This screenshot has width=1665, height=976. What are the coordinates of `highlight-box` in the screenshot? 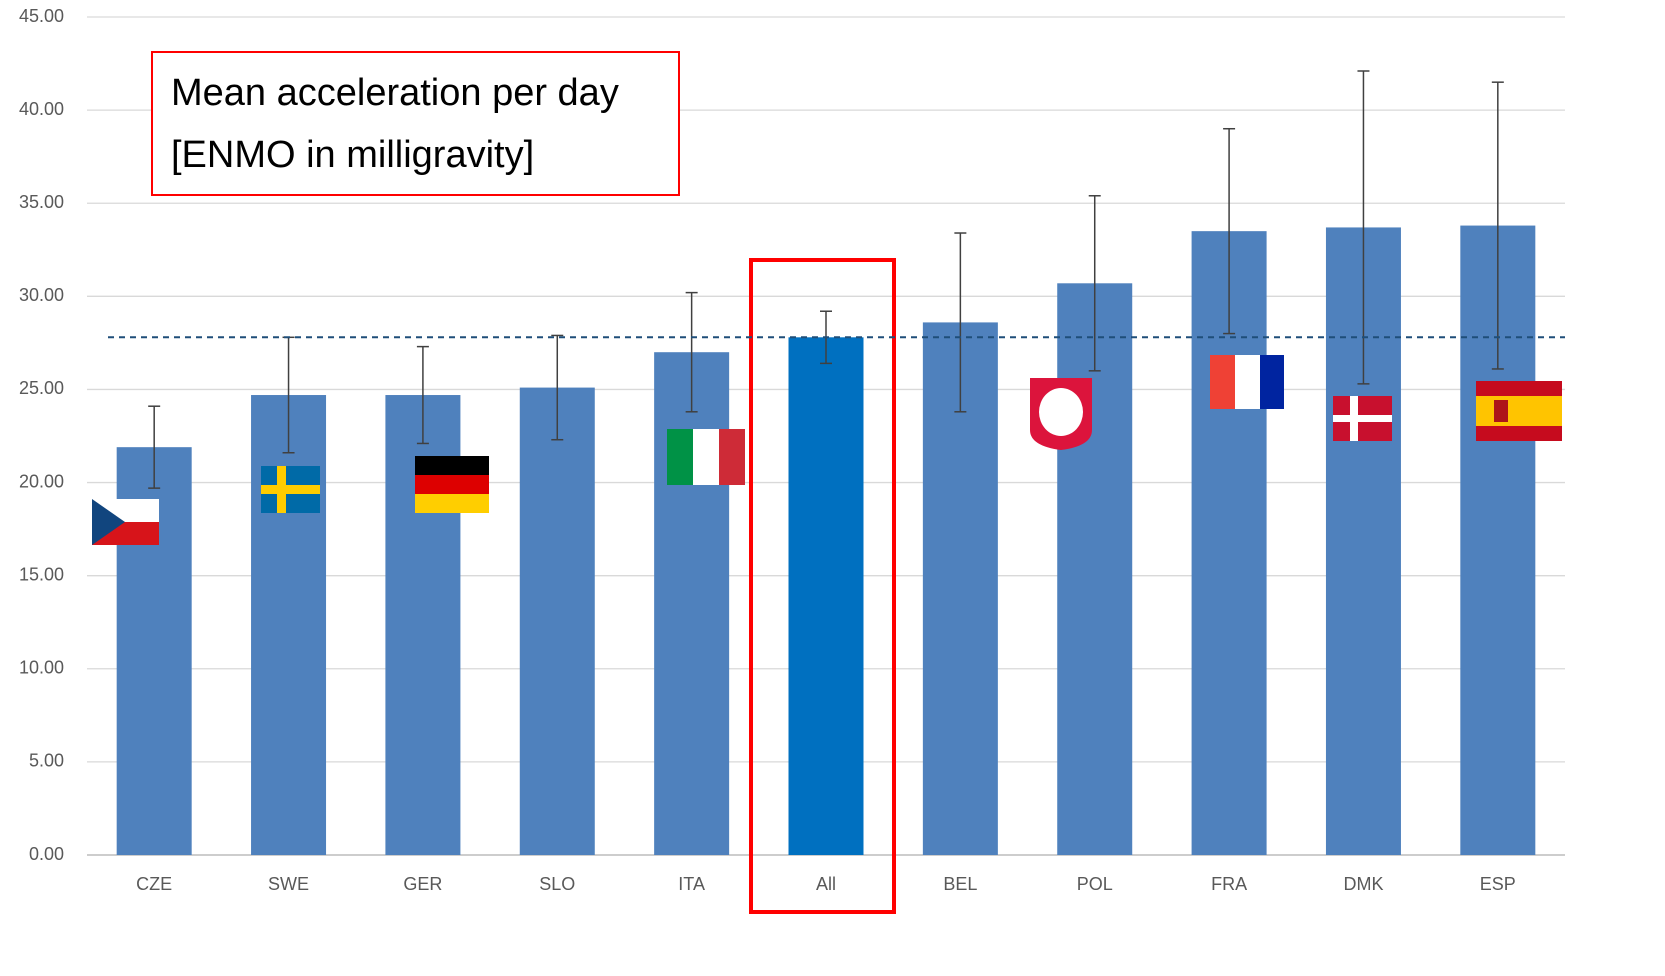 It's located at (822, 586).